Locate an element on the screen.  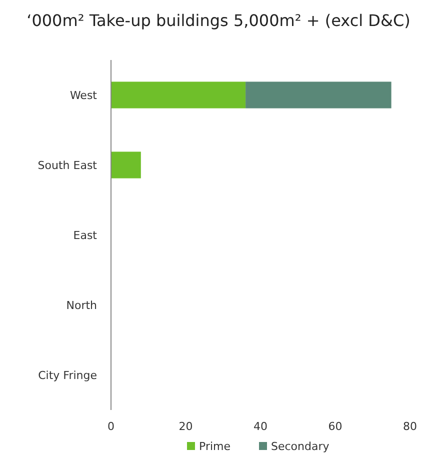
legend-label: Secondary is located at coordinates (300, 446).